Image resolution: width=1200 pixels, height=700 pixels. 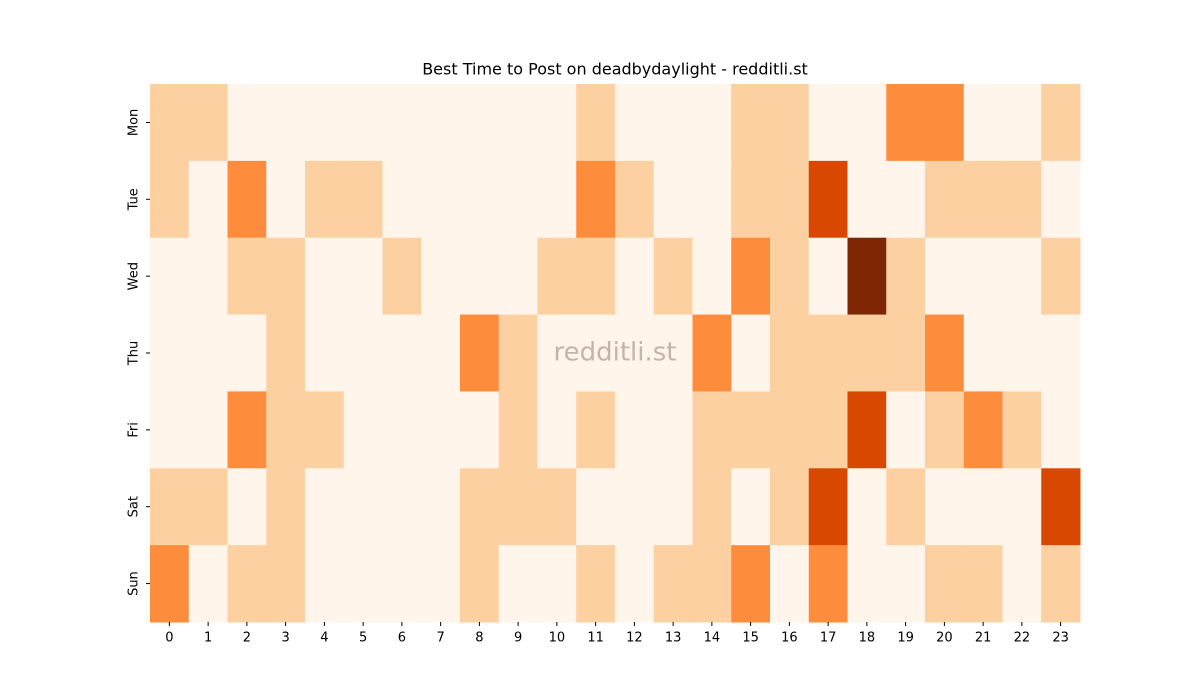 I want to click on x-tick-label: 20, so click(x=944, y=638).